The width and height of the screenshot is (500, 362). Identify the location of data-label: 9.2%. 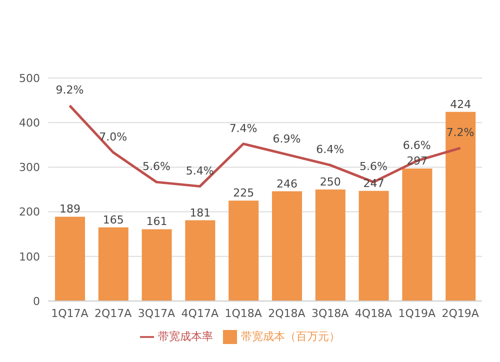
(70, 90).